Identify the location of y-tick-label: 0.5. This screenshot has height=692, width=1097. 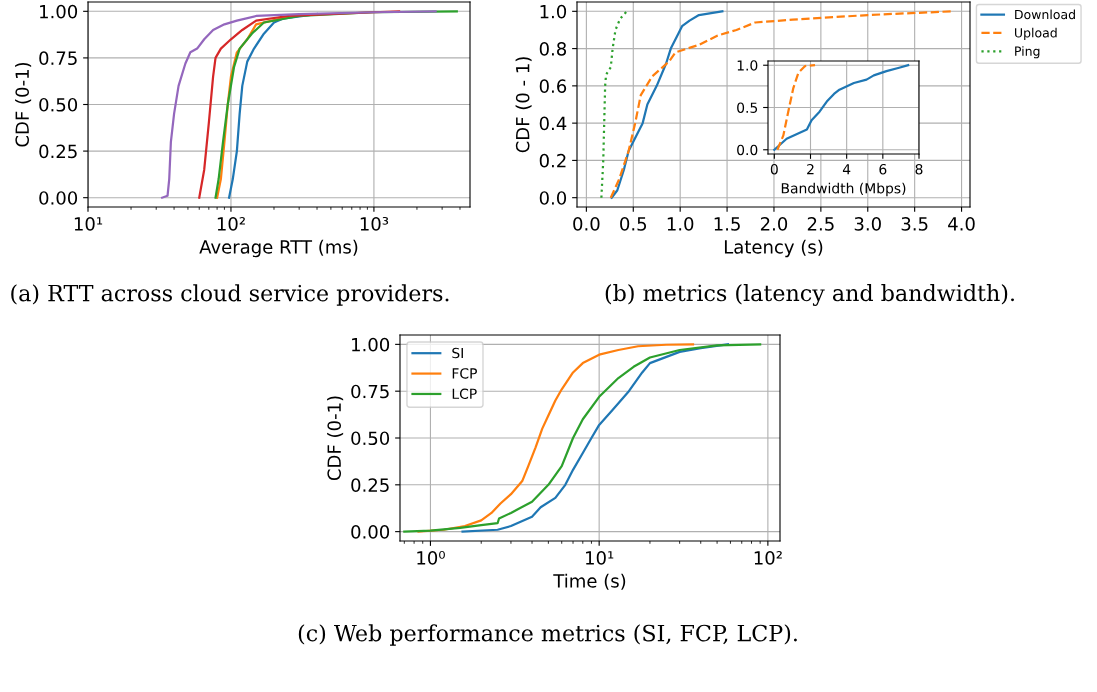
(747, 107).